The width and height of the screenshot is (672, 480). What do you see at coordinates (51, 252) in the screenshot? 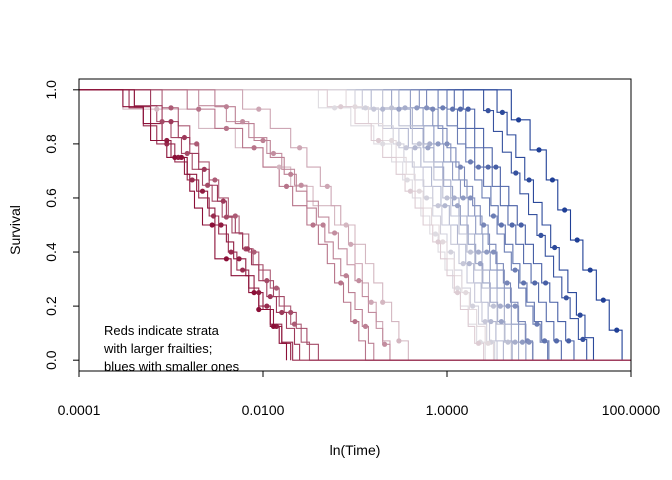
I see `y-tick-label: 0.4` at bounding box center [51, 252].